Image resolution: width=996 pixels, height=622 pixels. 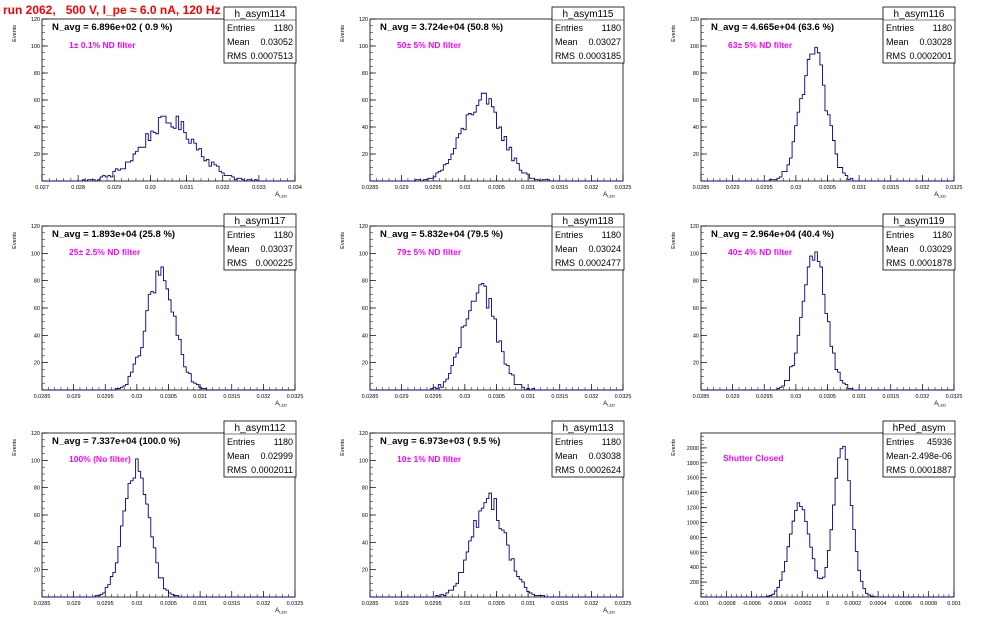 I want to click on x-tick-label: 0.0315, so click(x=890, y=397).